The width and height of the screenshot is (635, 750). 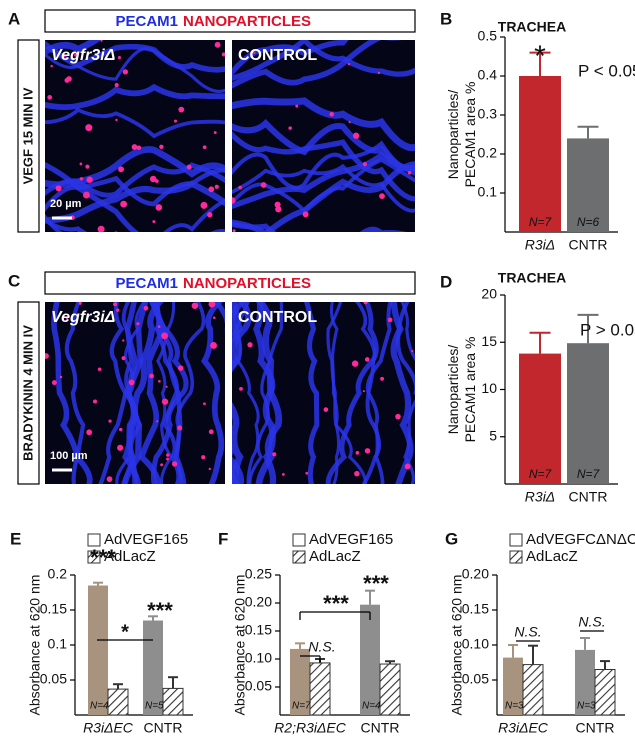 What do you see at coordinates (240, 645) in the screenshot?
I see `y-axis-label: Absorbance at 620 nm` at bounding box center [240, 645].